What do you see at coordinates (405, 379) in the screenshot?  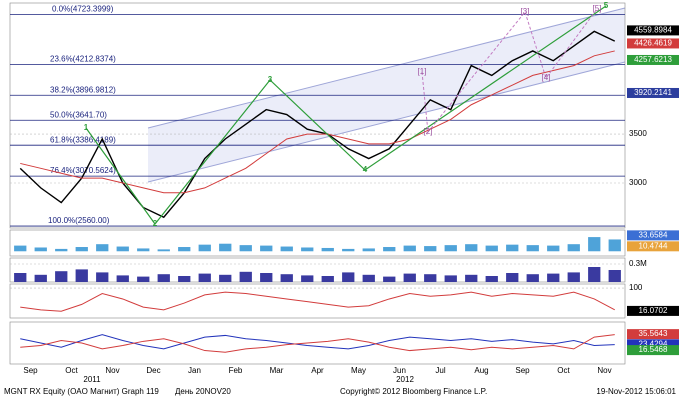 I see `year-label: 2012` at bounding box center [405, 379].